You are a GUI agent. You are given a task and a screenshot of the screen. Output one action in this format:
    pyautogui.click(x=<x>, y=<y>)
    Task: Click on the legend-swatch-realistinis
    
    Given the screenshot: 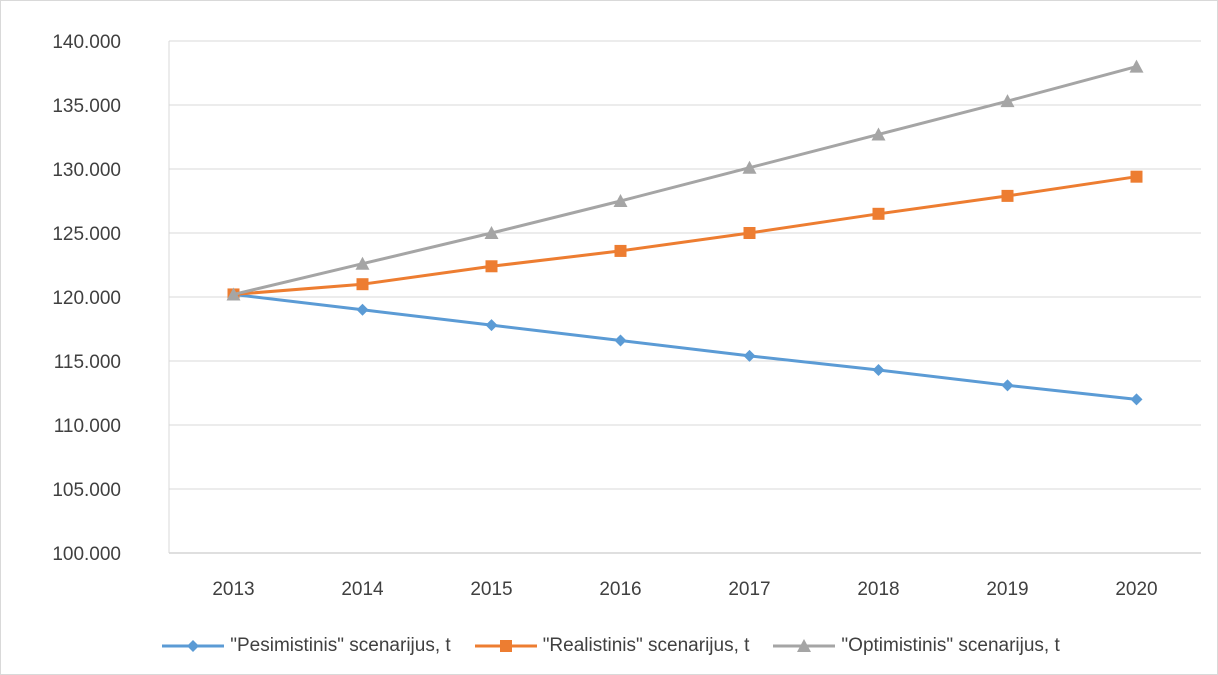 What is the action you would take?
    pyautogui.click(x=505, y=646)
    